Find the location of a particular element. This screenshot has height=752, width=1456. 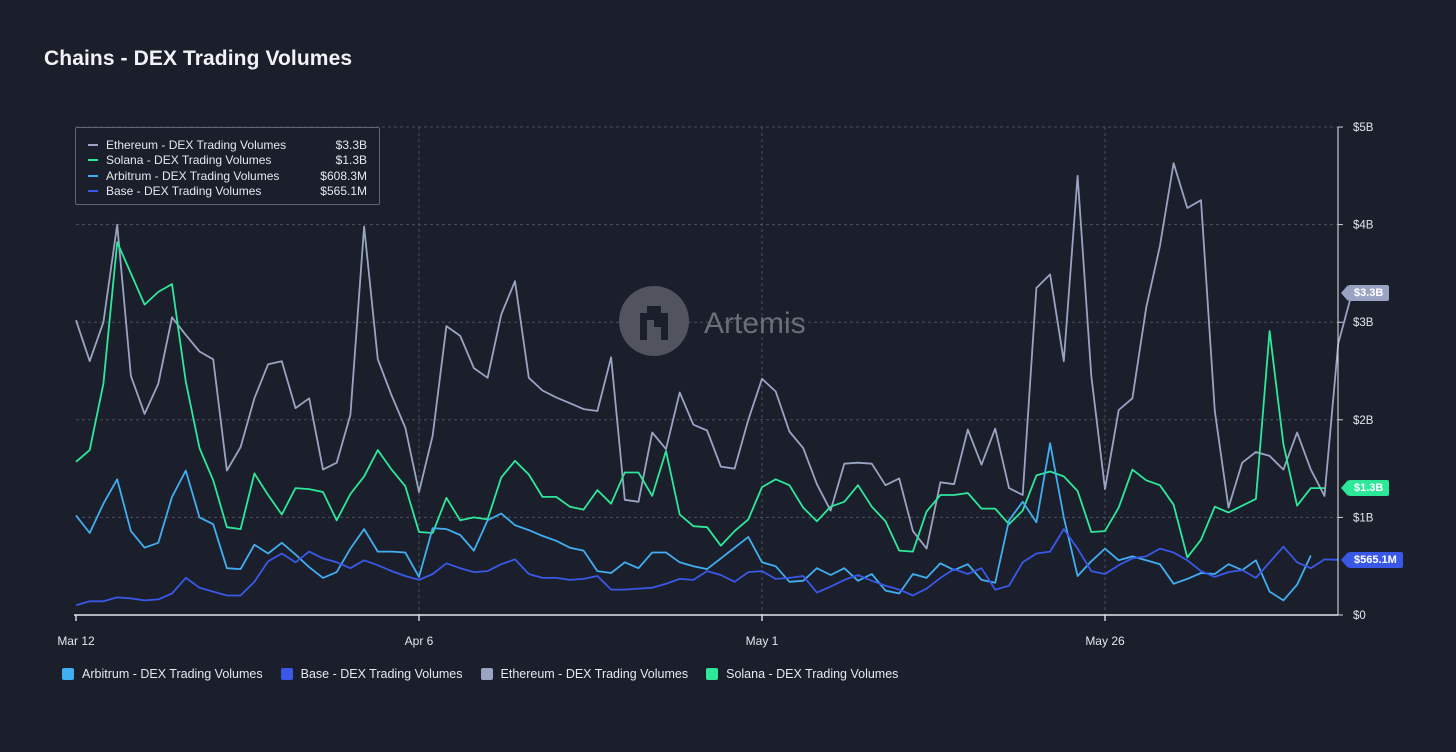

series-line-base is located at coordinates (707, 567).